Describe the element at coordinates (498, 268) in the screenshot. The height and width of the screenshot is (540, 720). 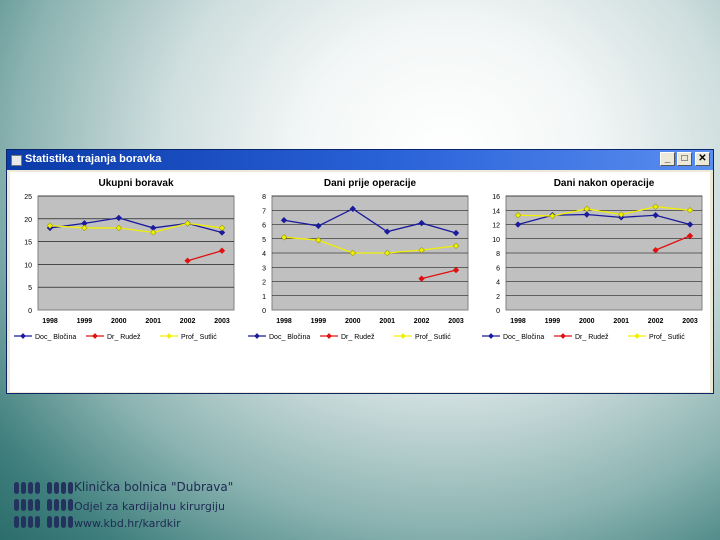
I see `y-tick-label: 6` at that location.